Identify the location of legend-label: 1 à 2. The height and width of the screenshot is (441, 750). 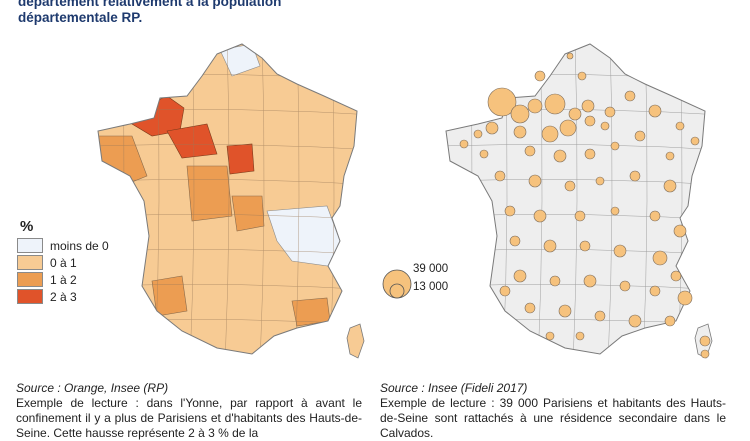
(63, 279).